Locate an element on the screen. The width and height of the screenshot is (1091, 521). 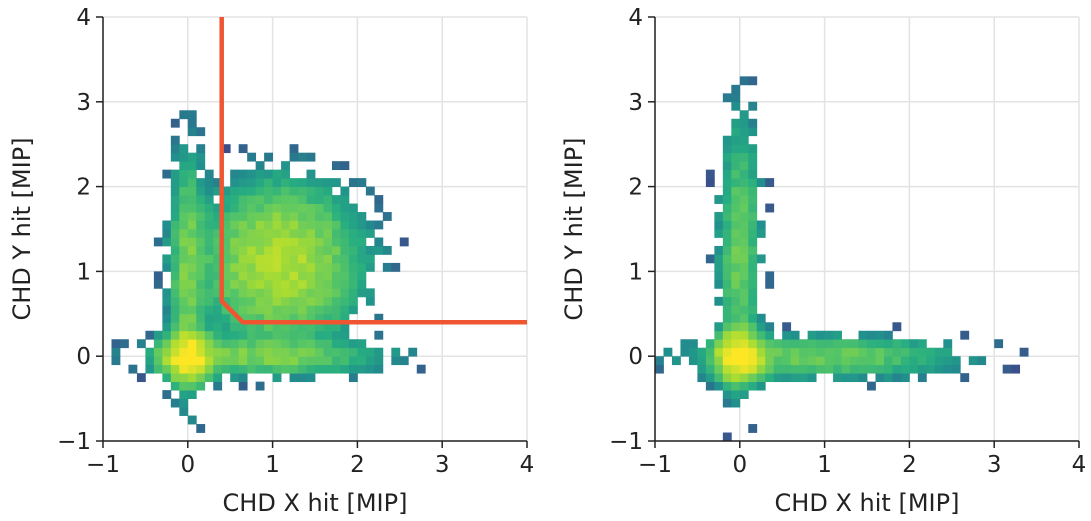
x-tick-label: 2 is located at coordinates (909, 465).